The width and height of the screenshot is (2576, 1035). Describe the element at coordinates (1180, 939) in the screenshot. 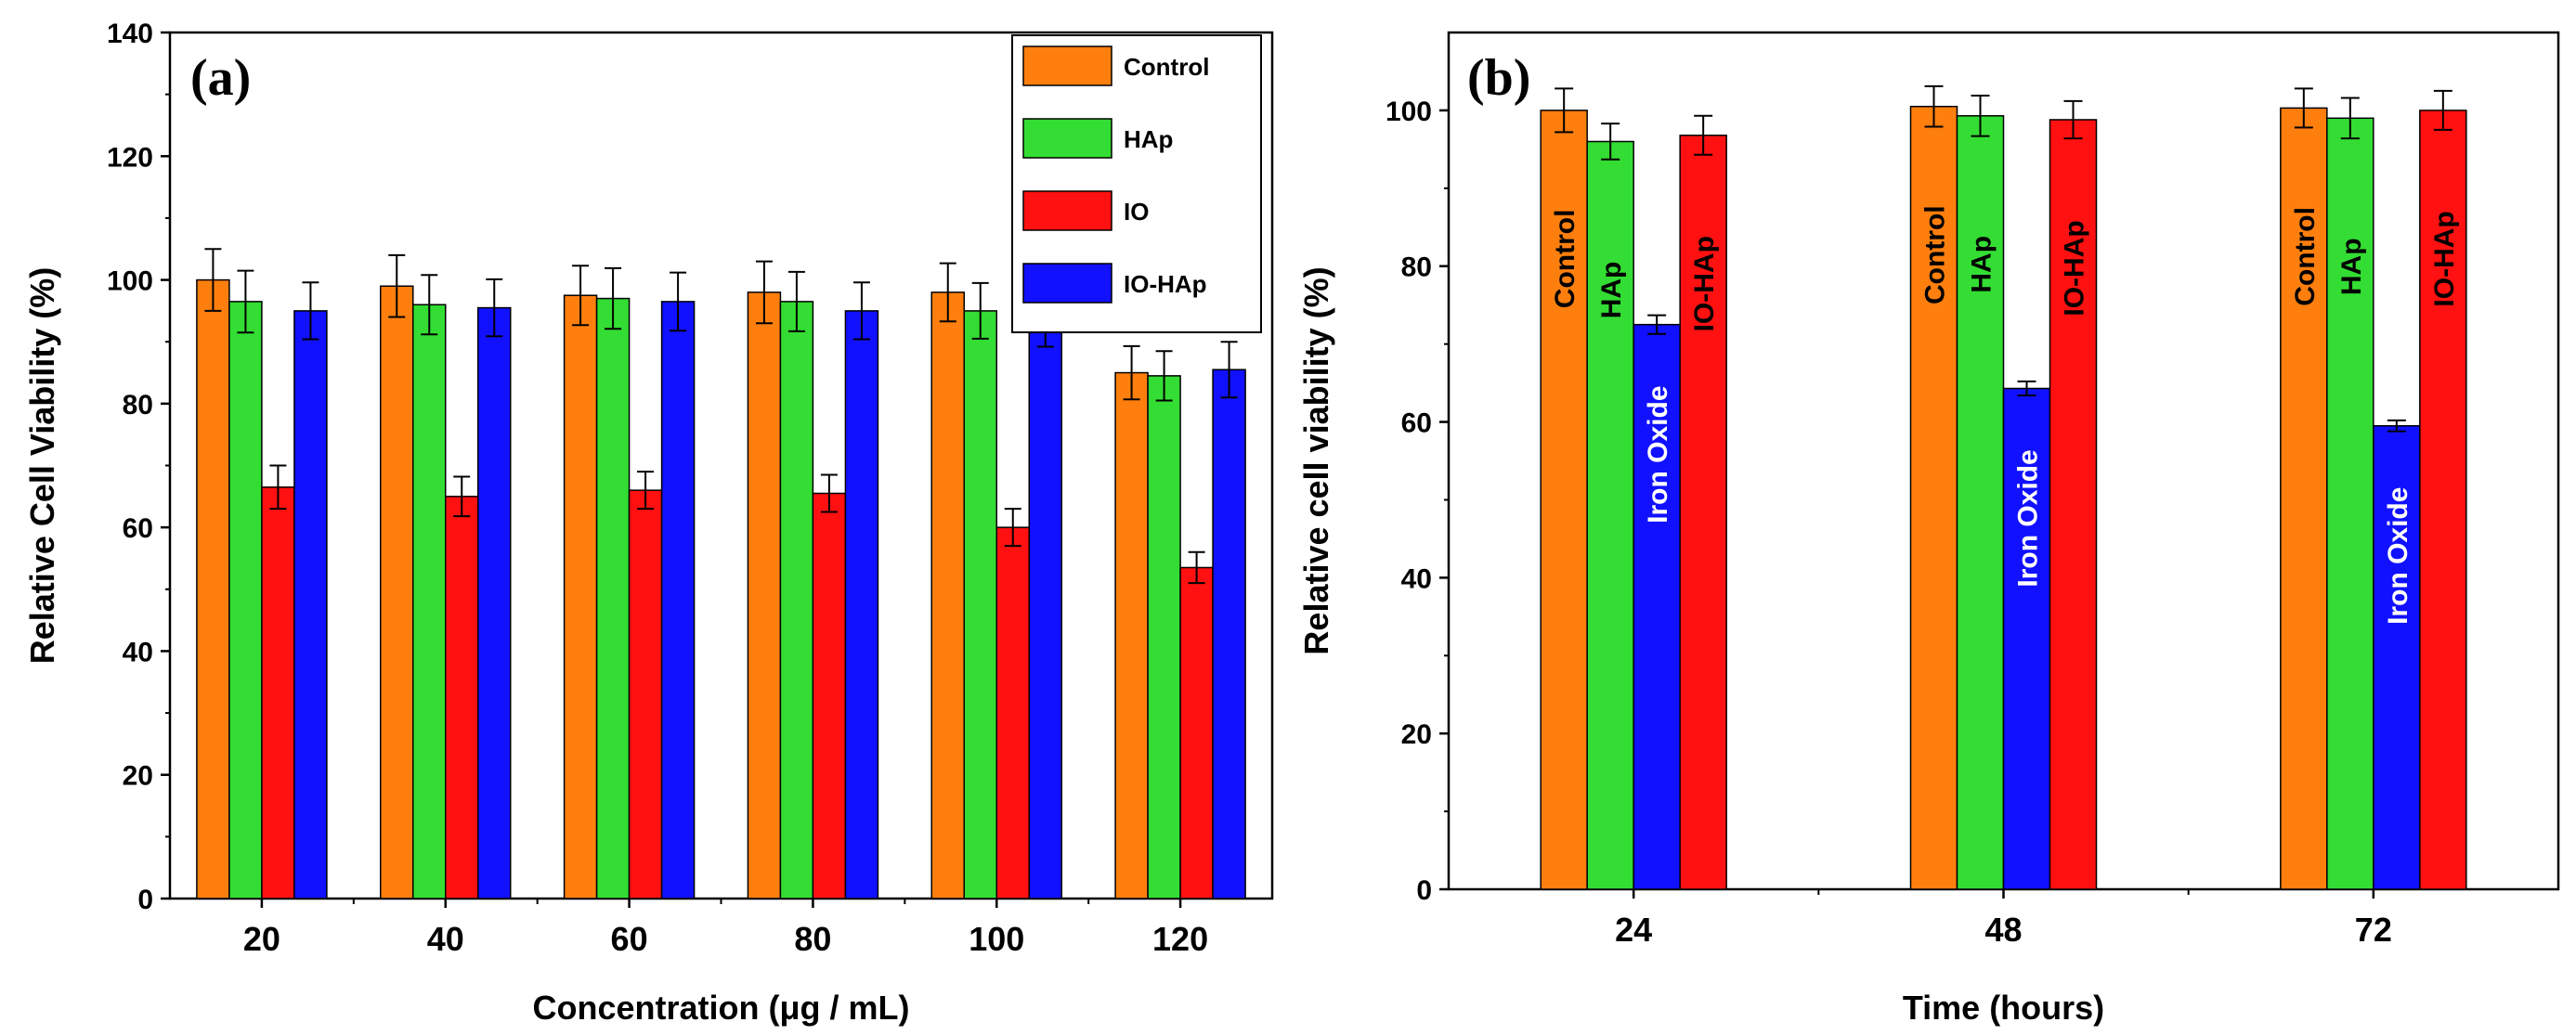

I see `x-tick-label-a: 120` at that location.